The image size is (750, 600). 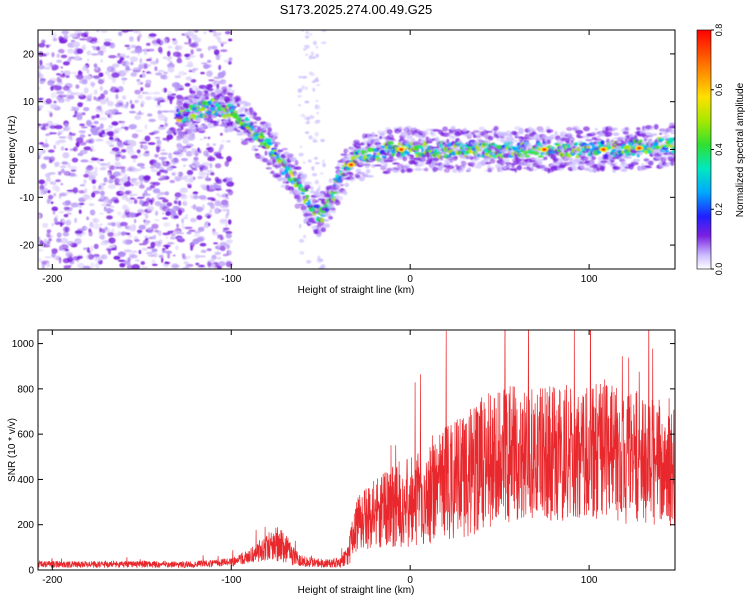 What do you see at coordinates (23, 344) in the screenshot?
I see `y-tick-label: 1000` at bounding box center [23, 344].